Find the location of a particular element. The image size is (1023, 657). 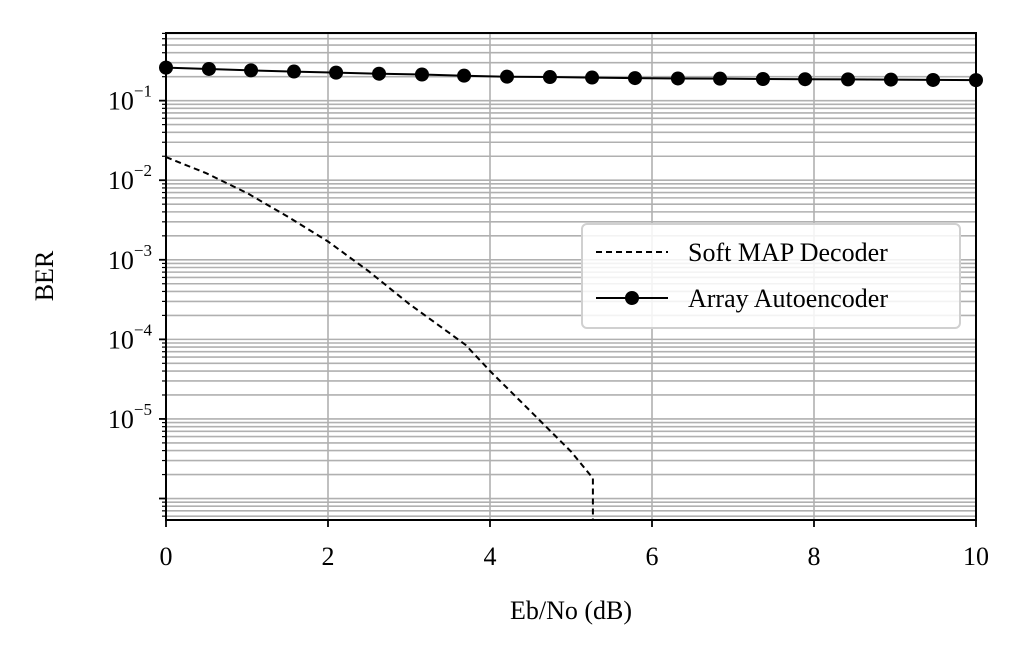

legend-autoencoder-label: Array Autoencoder is located at coordinates (788, 298).